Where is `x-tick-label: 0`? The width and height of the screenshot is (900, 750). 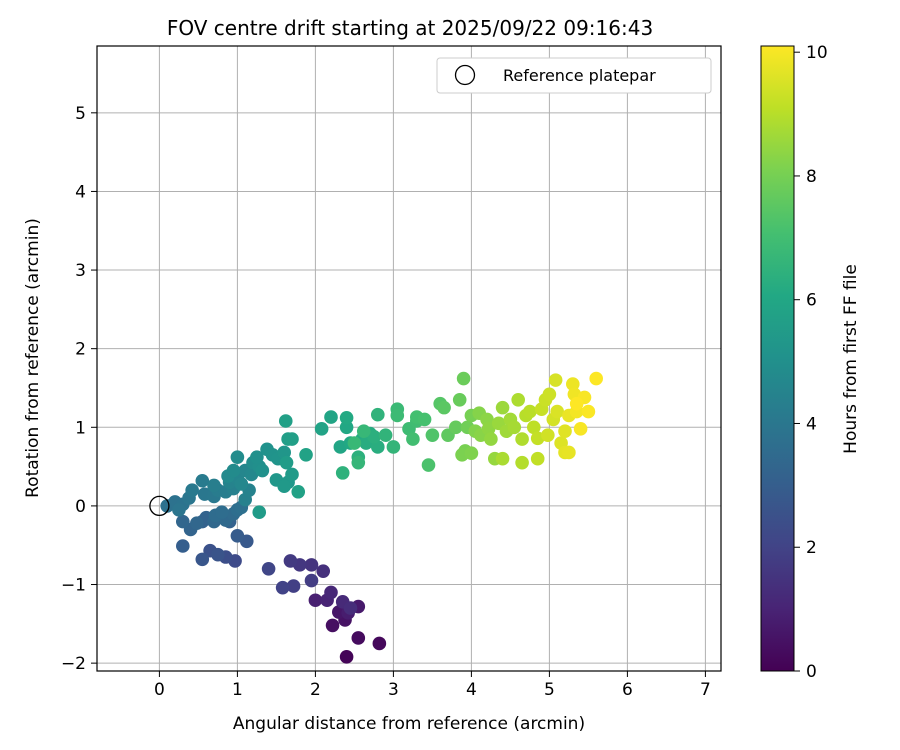 x-tick-label: 0 is located at coordinates (159, 690).